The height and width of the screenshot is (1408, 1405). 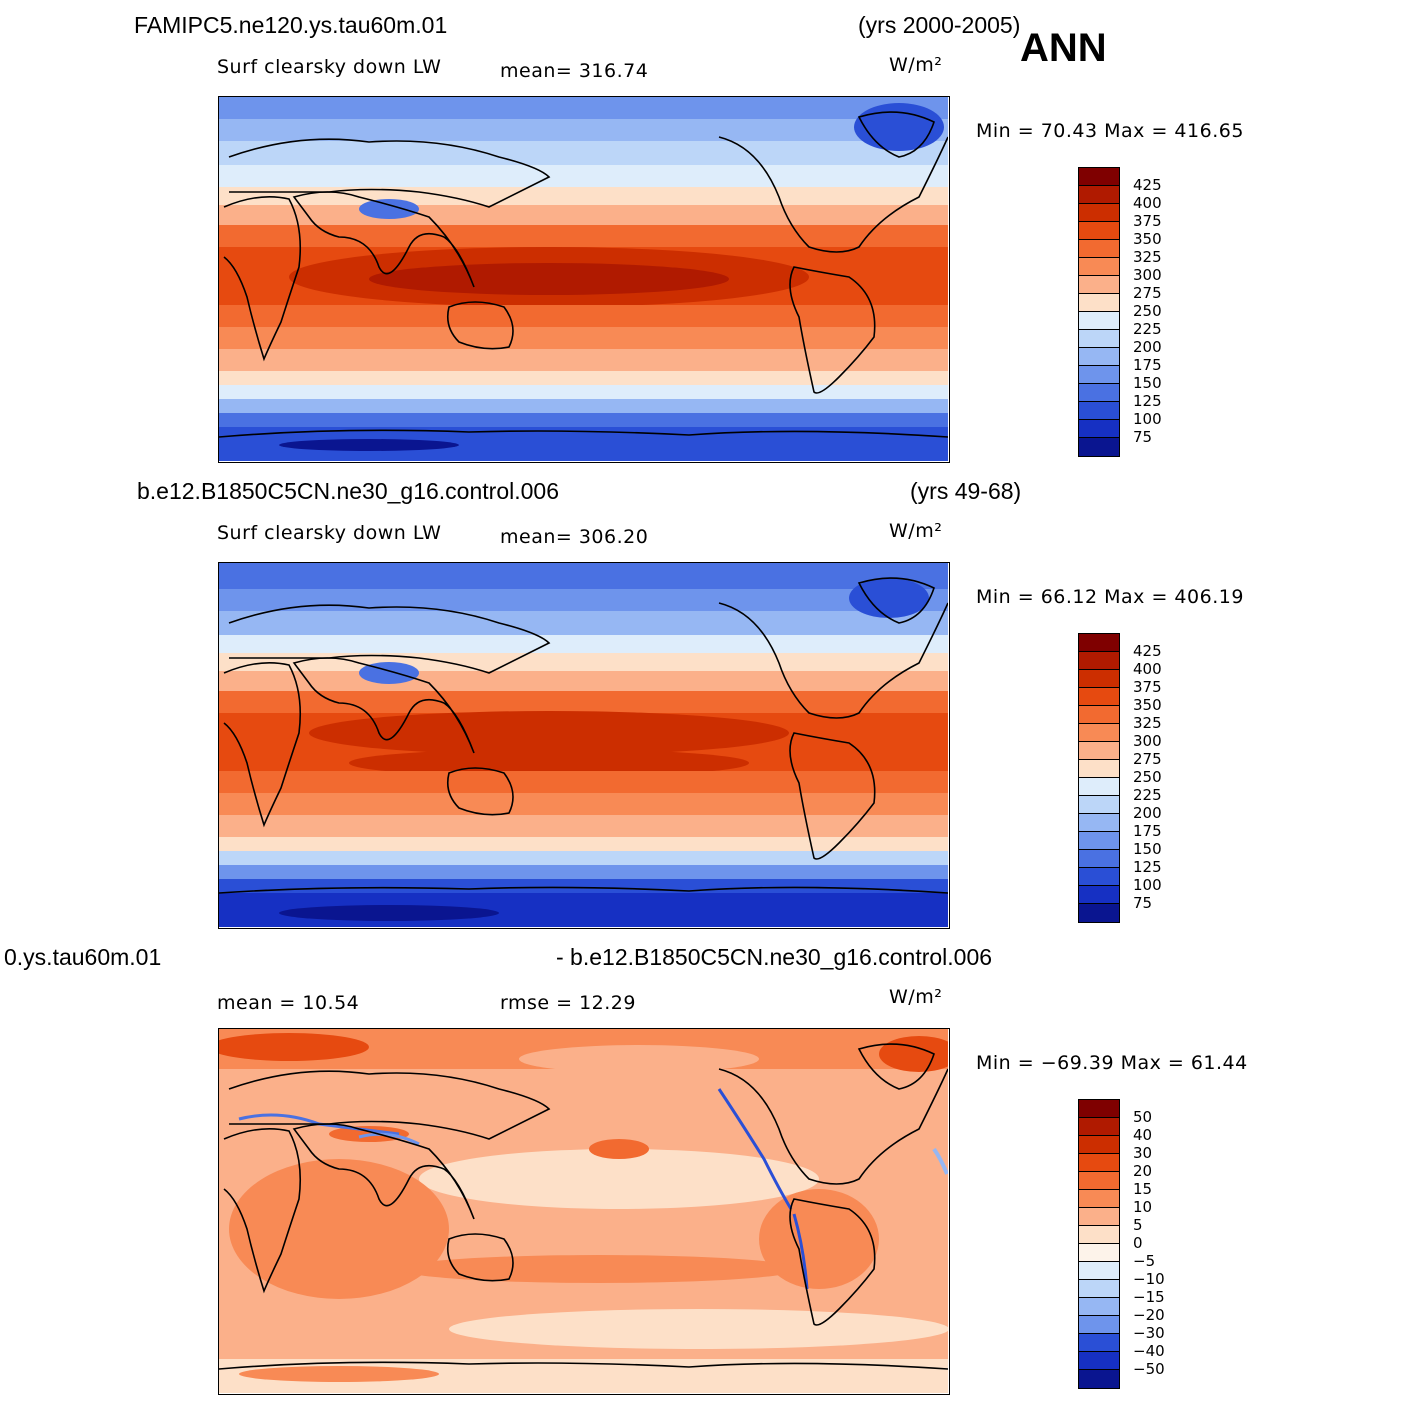 What do you see at coordinates (1149, 1297) in the screenshot?
I see `colorbar-tick-label: −15` at bounding box center [1149, 1297].